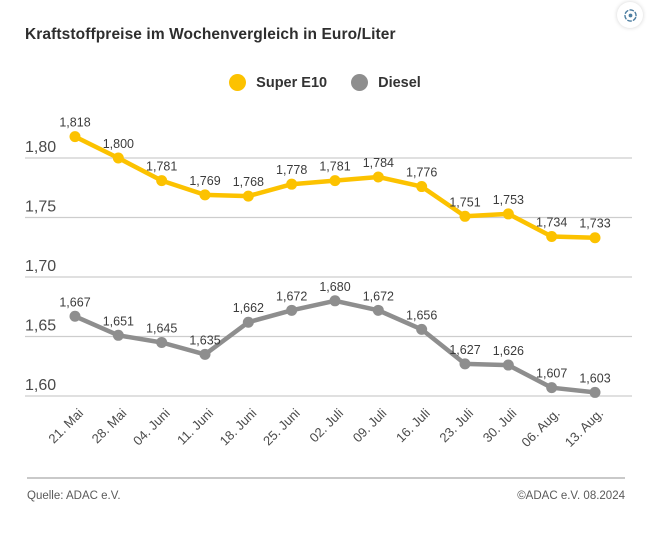 The width and height of the screenshot is (650, 533). What do you see at coordinates (281, 426) in the screenshot?
I see `x-axis-tick-label-5: 25. Juni` at bounding box center [281, 426].